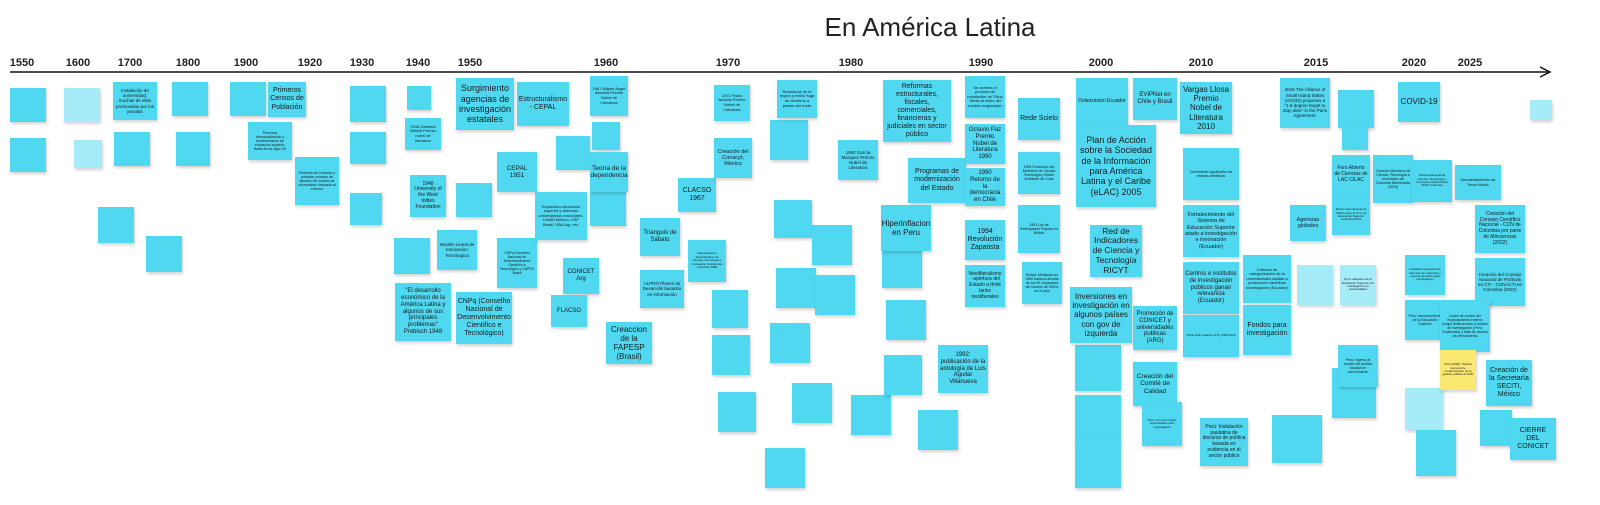  Describe the element at coordinates (660, 237) in the screenshot. I see `sticky-note: Triangulo de Sábato` at that location.